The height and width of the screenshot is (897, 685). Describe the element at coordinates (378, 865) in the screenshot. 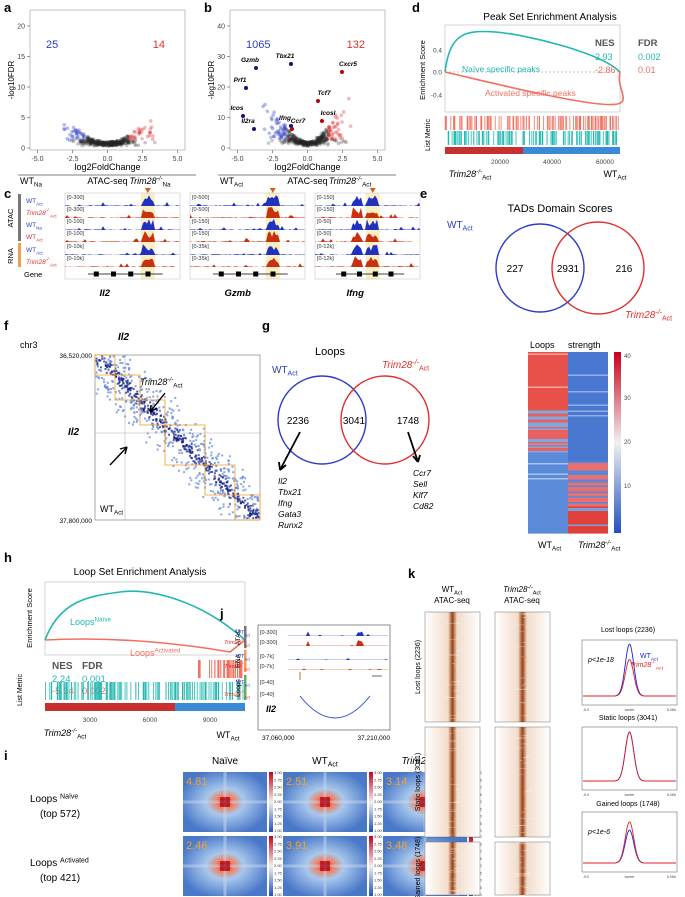

I see `colorbar-label: 2.00` at that location.